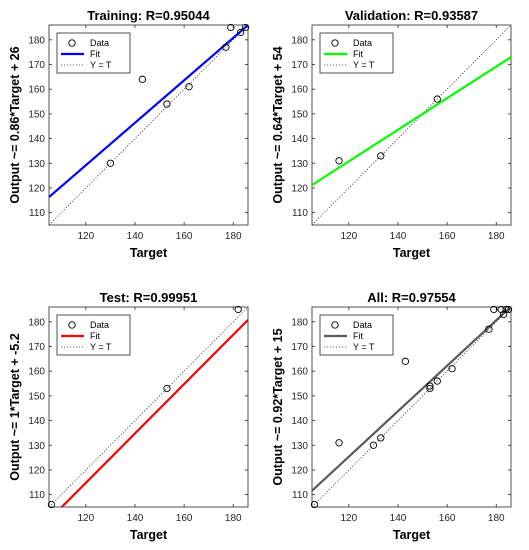  I want to click on y-axis-label: Output ~= 0.92*Target + 15, so click(278, 406).